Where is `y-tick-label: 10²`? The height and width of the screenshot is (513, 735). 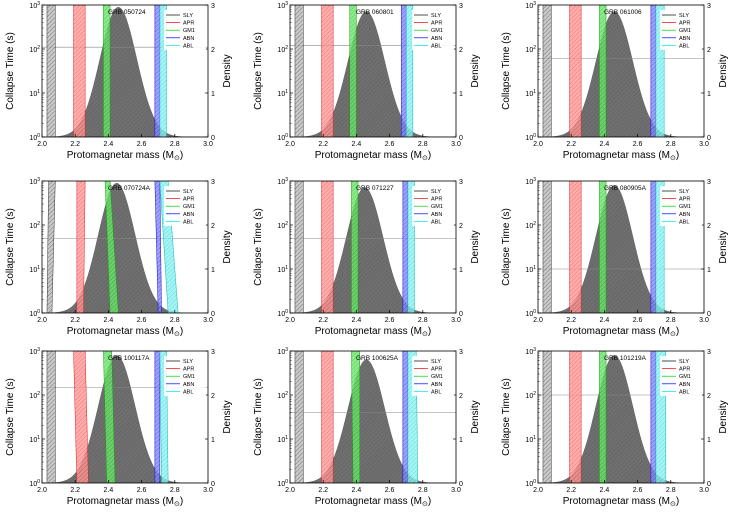
y-tick-label: 10² is located at coordinates (282, 49).